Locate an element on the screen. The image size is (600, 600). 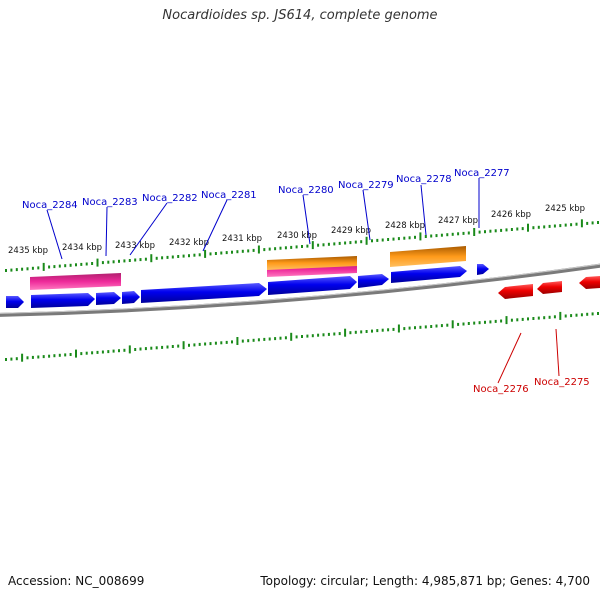
feature-bars is located at coordinates (248, 268).